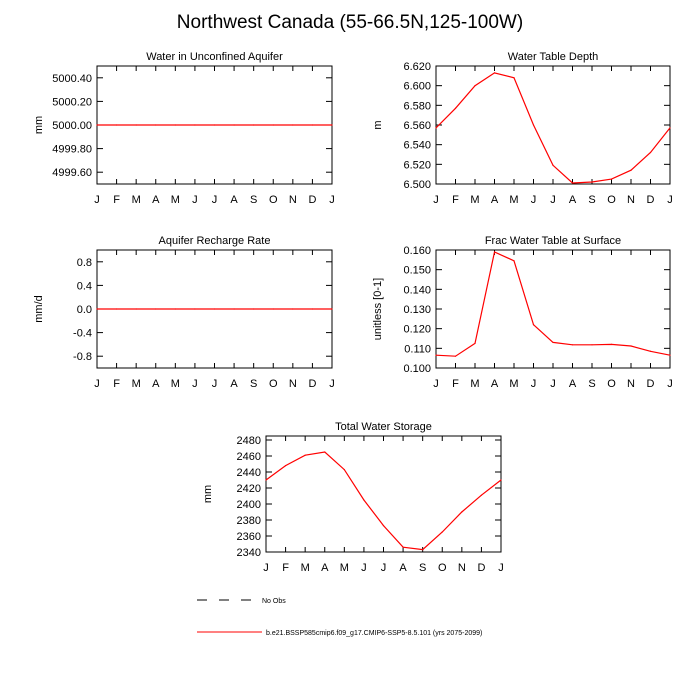  What do you see at coordinates (249, 553) in the screenshot?
I see `y-tick-label: 2340` at bounding box center [249, 553].